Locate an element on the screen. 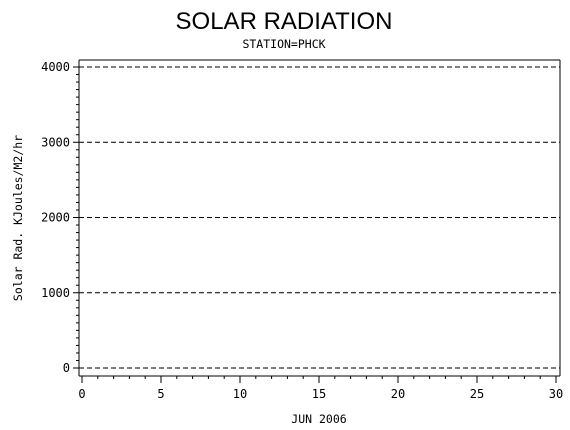 Image resolution: width=570 pixels, height=430 pixels. x-axis-label: JUN 2006 is located at coordinates (318, 419).